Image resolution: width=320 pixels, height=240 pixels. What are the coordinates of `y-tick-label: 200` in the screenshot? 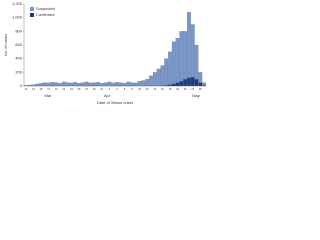 It's located at (18, 71).